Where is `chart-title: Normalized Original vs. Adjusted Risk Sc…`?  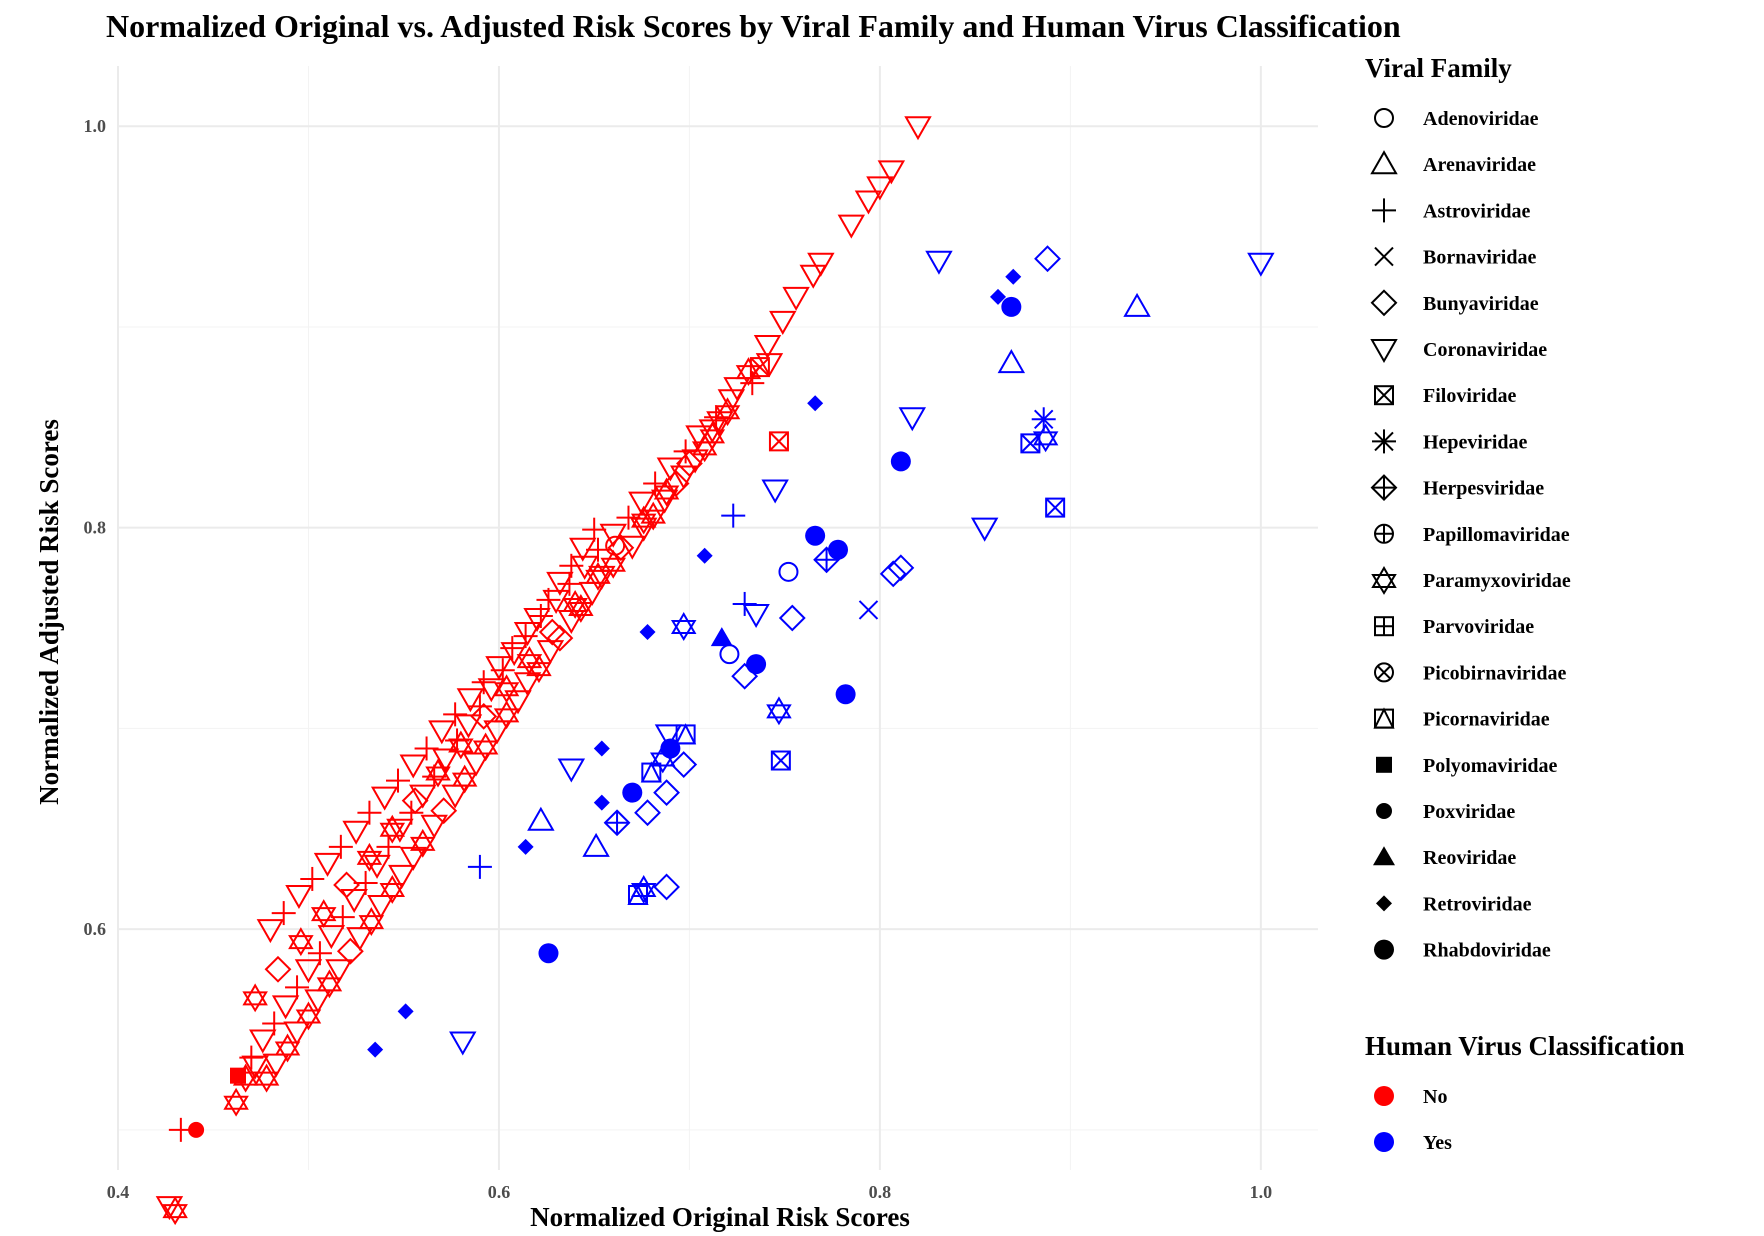 chart-title: Normalized Original vs. Adjusted Risk Sc… is located at coordinates (753, 26).